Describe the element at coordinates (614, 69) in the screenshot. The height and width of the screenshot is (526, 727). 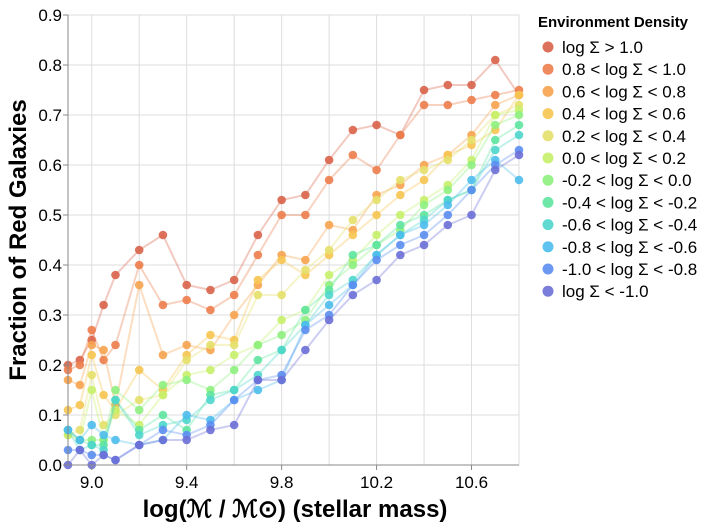
I see `legend-item: 0.8 < log Σ < 1.0` at that location.